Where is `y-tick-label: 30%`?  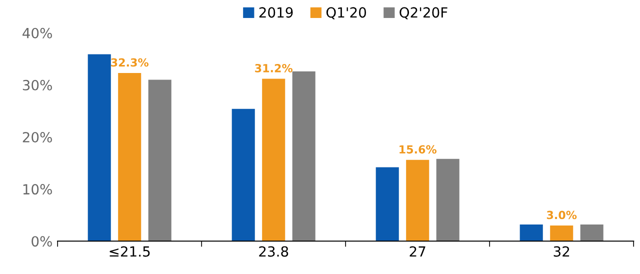 y-tick-label: 30% is located at coordinates (37, 85).